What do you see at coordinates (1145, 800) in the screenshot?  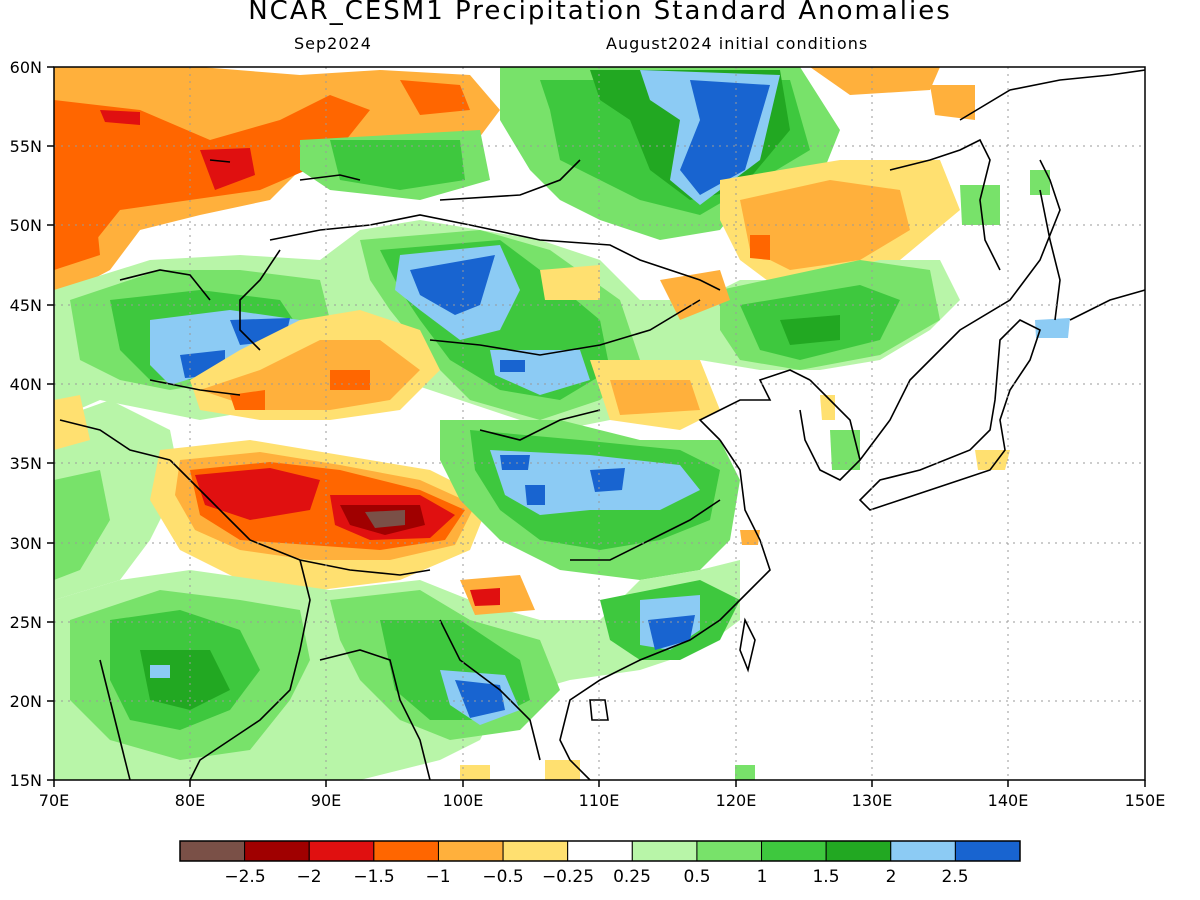 I see `lon-label: 150E` at bounding box center [1145, 800].